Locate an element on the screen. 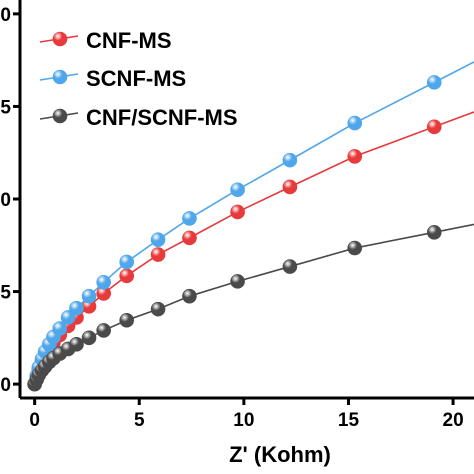  x-tick-label: 20 is located at coordinates (453, 420).